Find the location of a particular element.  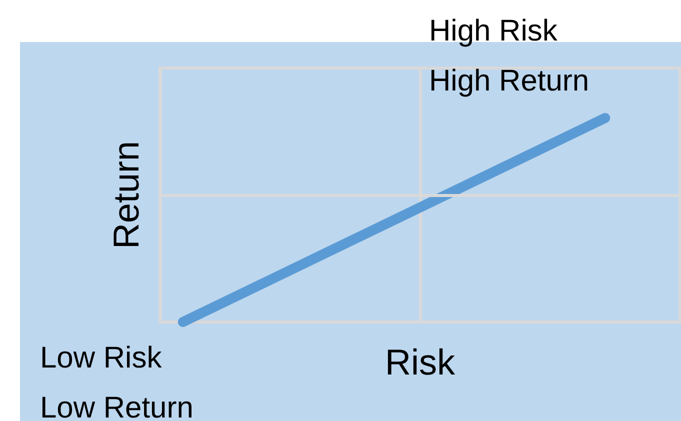

y-axis-title: Return is located at coordinates (126, 195).